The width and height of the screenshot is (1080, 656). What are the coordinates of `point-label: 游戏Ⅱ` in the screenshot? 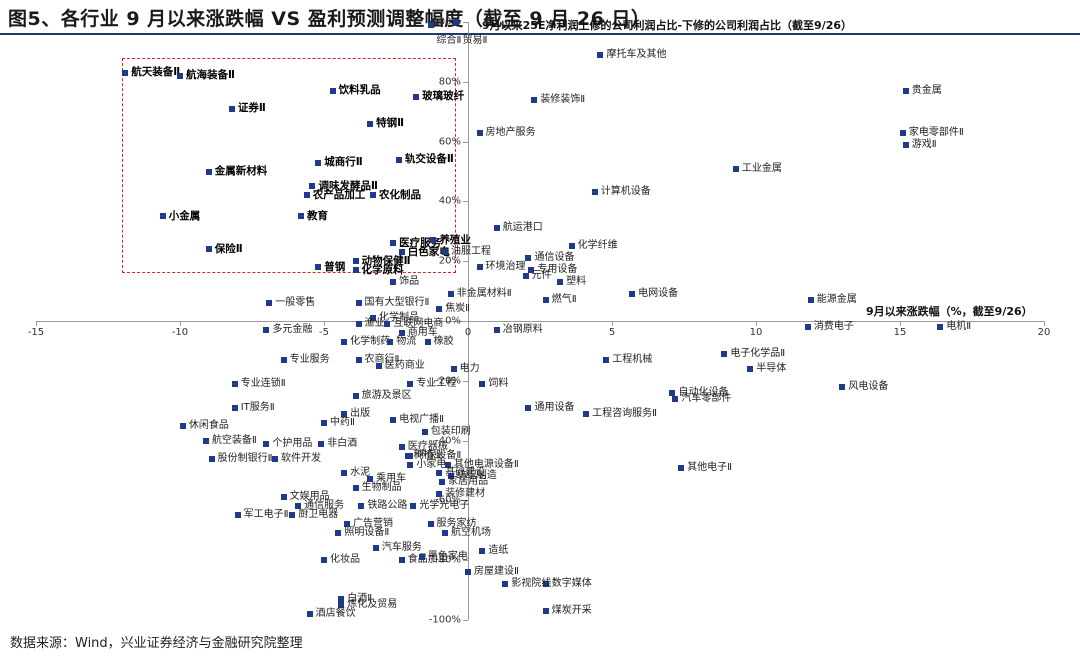 It's located at (924, 144).